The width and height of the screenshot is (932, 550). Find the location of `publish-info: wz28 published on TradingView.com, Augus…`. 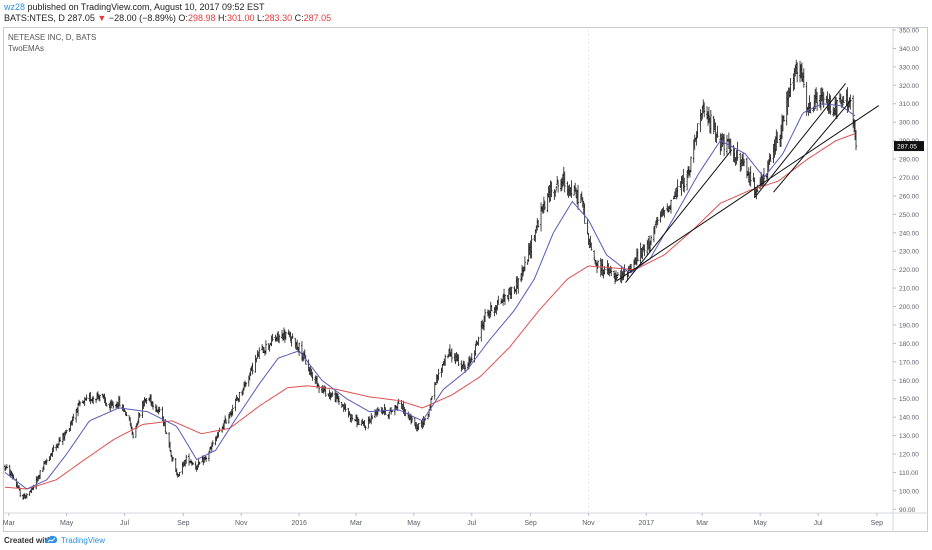

publish-info: wz28 published on TradingView.com, Augus… is located at coordinates (134, 7).